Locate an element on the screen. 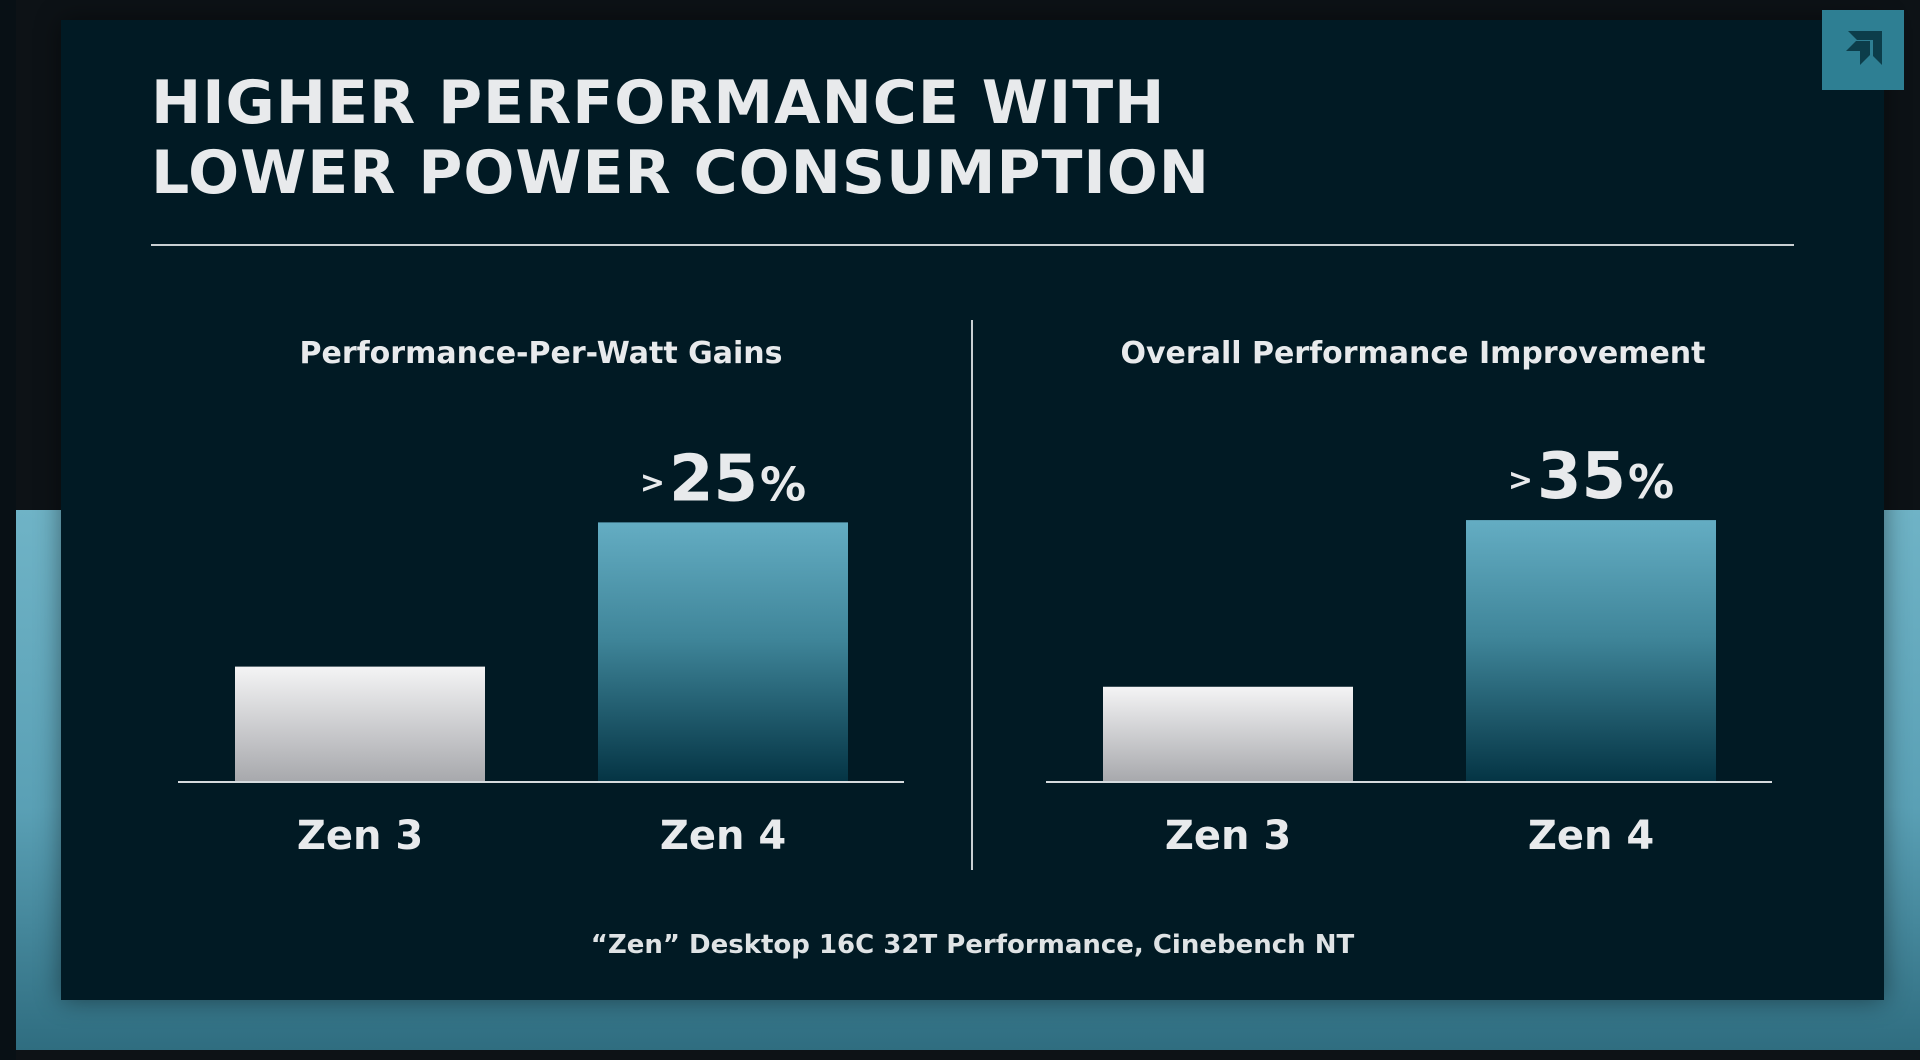 Image resolution: width=1920 pixels, height=1060 pixels. backdrop-edge is located at coordinates (8, 530).